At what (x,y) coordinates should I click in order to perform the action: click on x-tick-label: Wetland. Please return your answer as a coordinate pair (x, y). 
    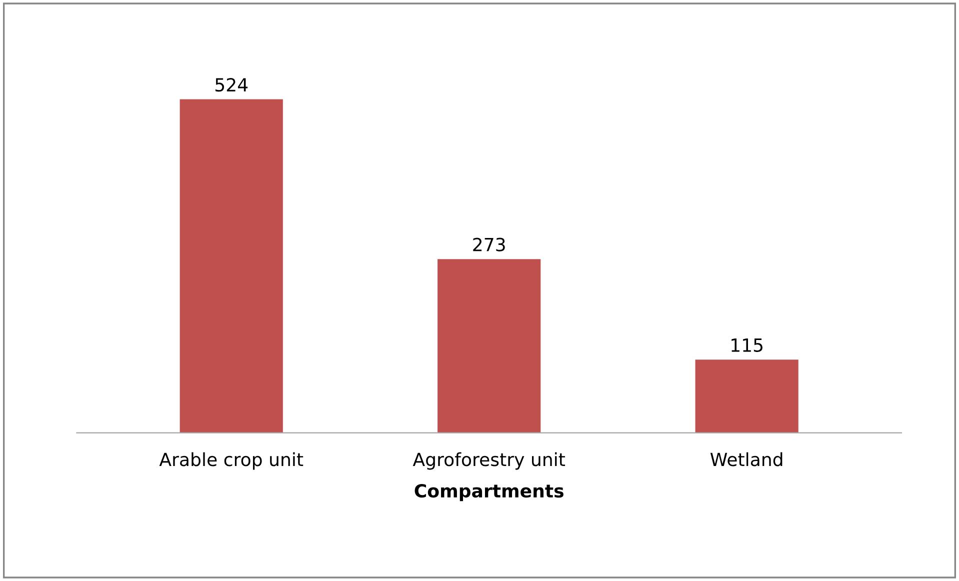
    Looking at the image, I should click on (746, 459).